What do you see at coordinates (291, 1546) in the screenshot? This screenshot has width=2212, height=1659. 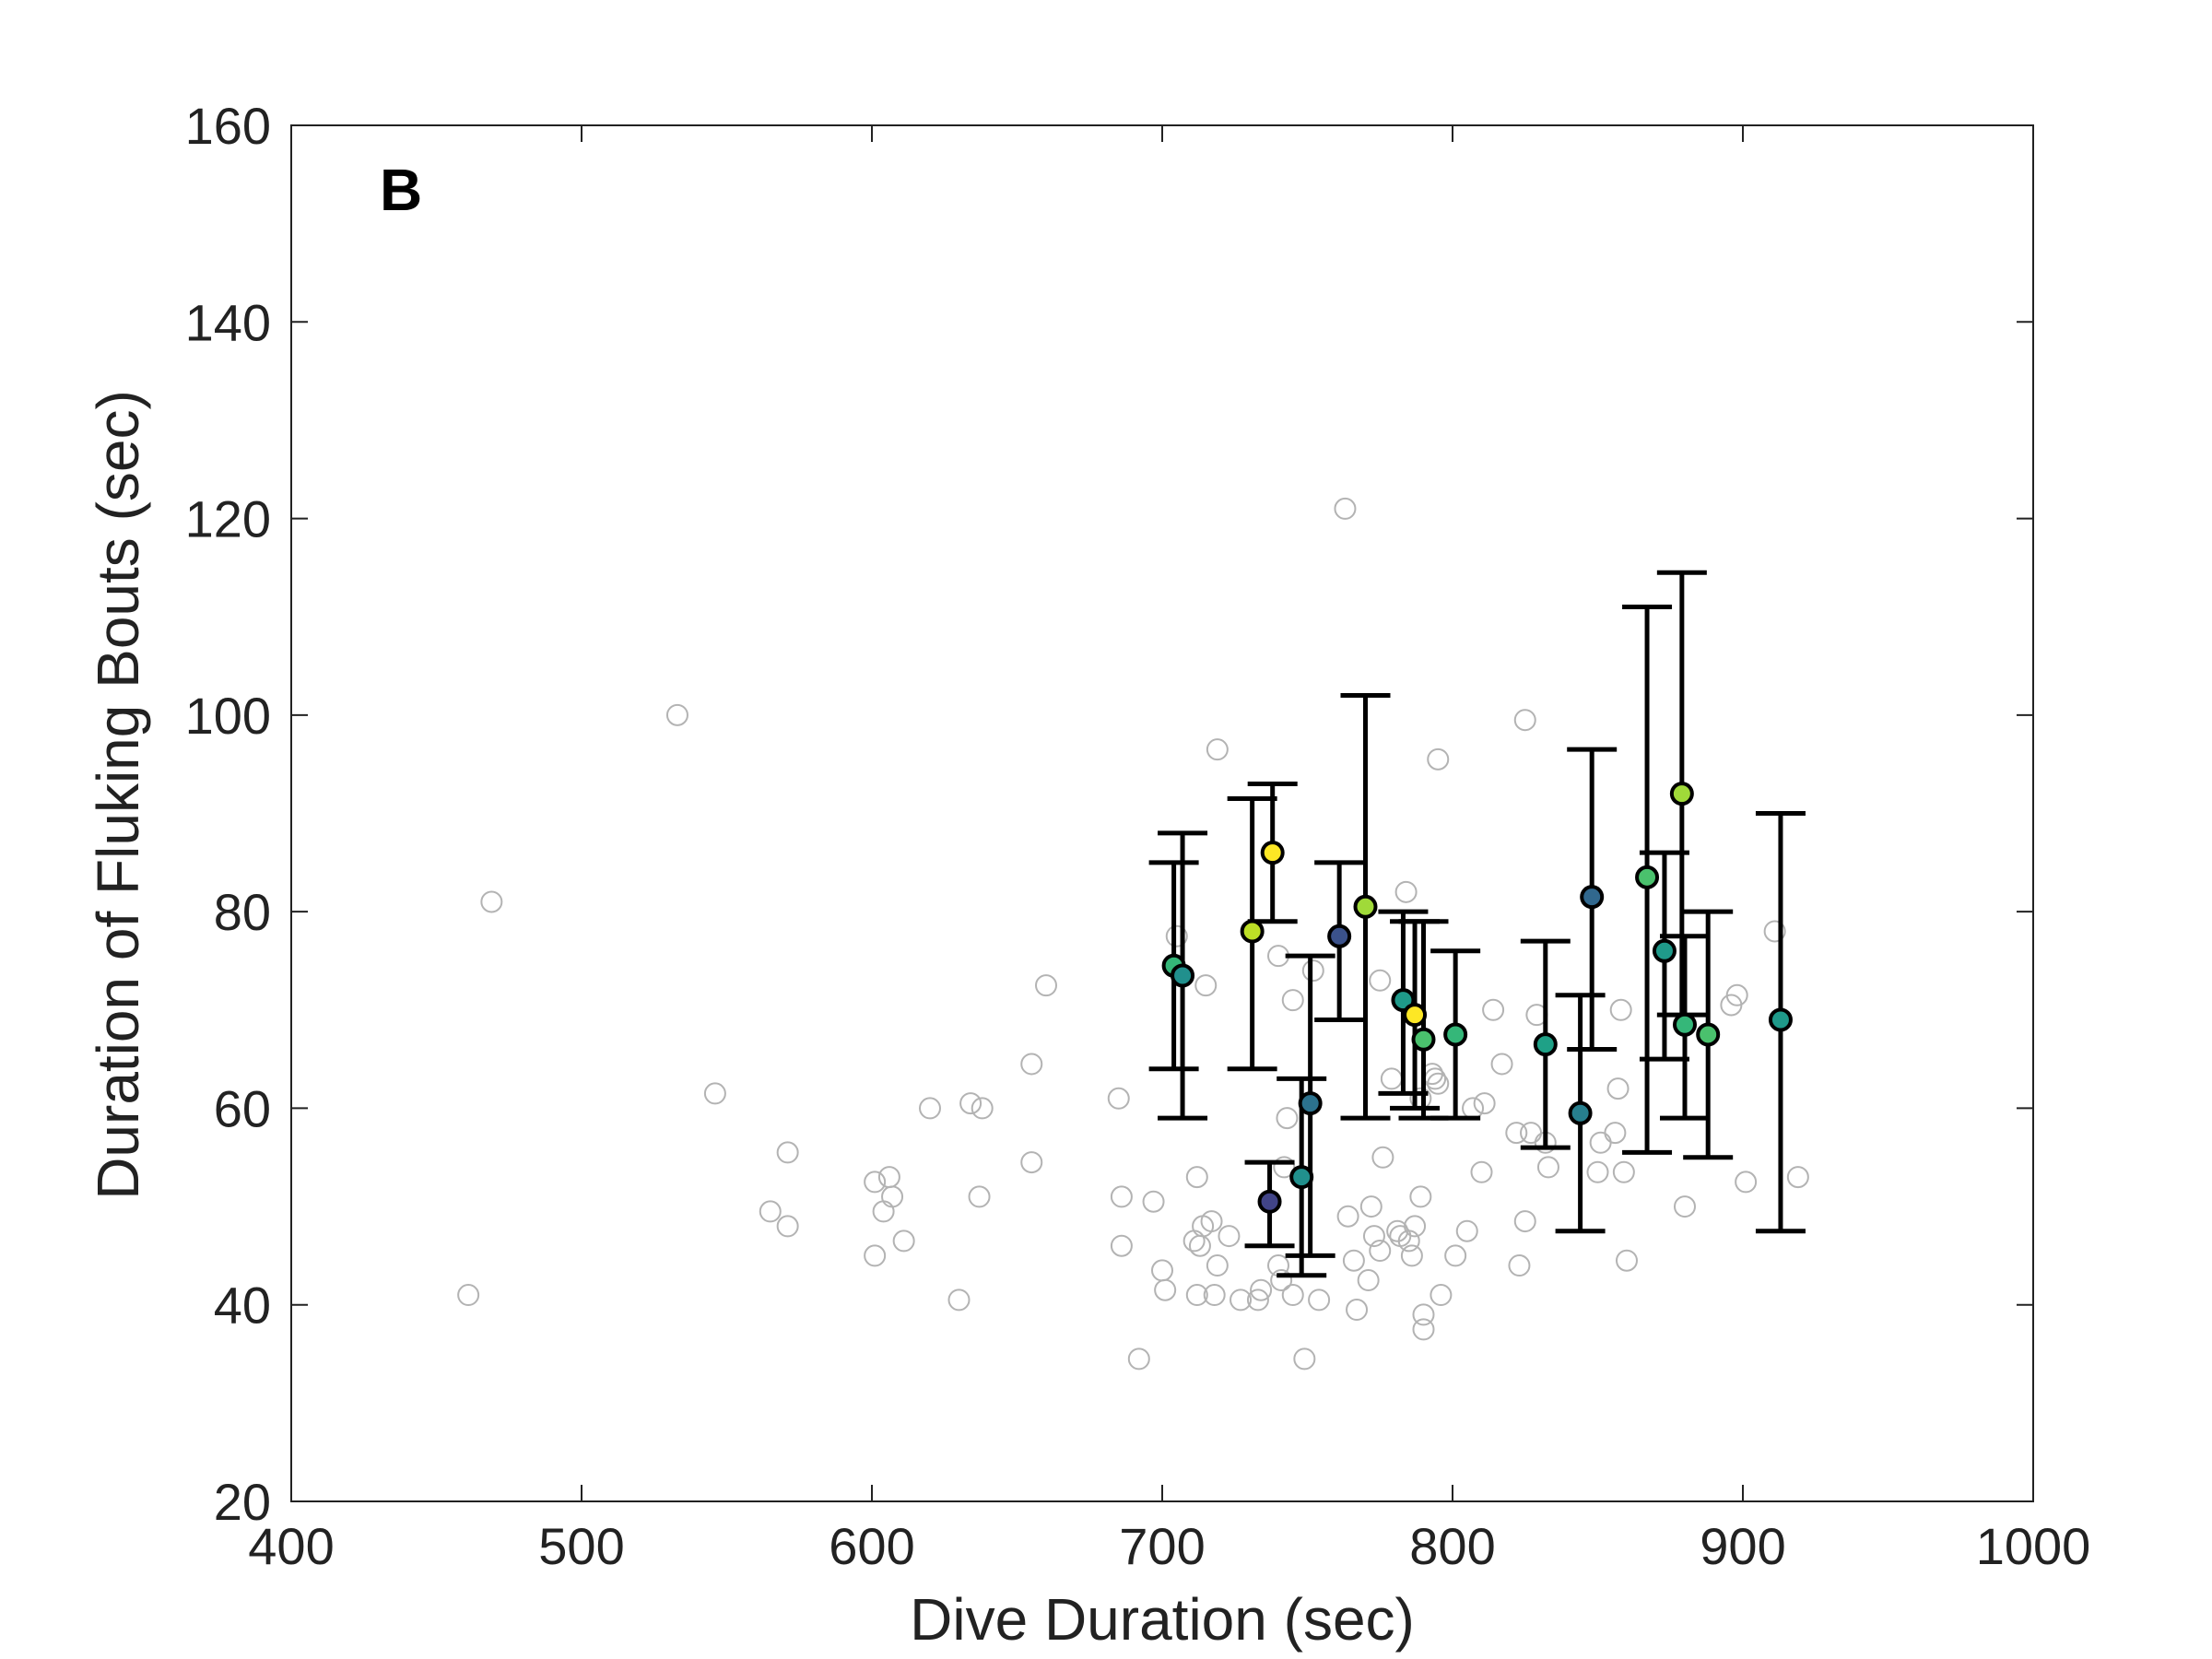 I see `x-tick-label: 400` at bounding box center [291, 1546].